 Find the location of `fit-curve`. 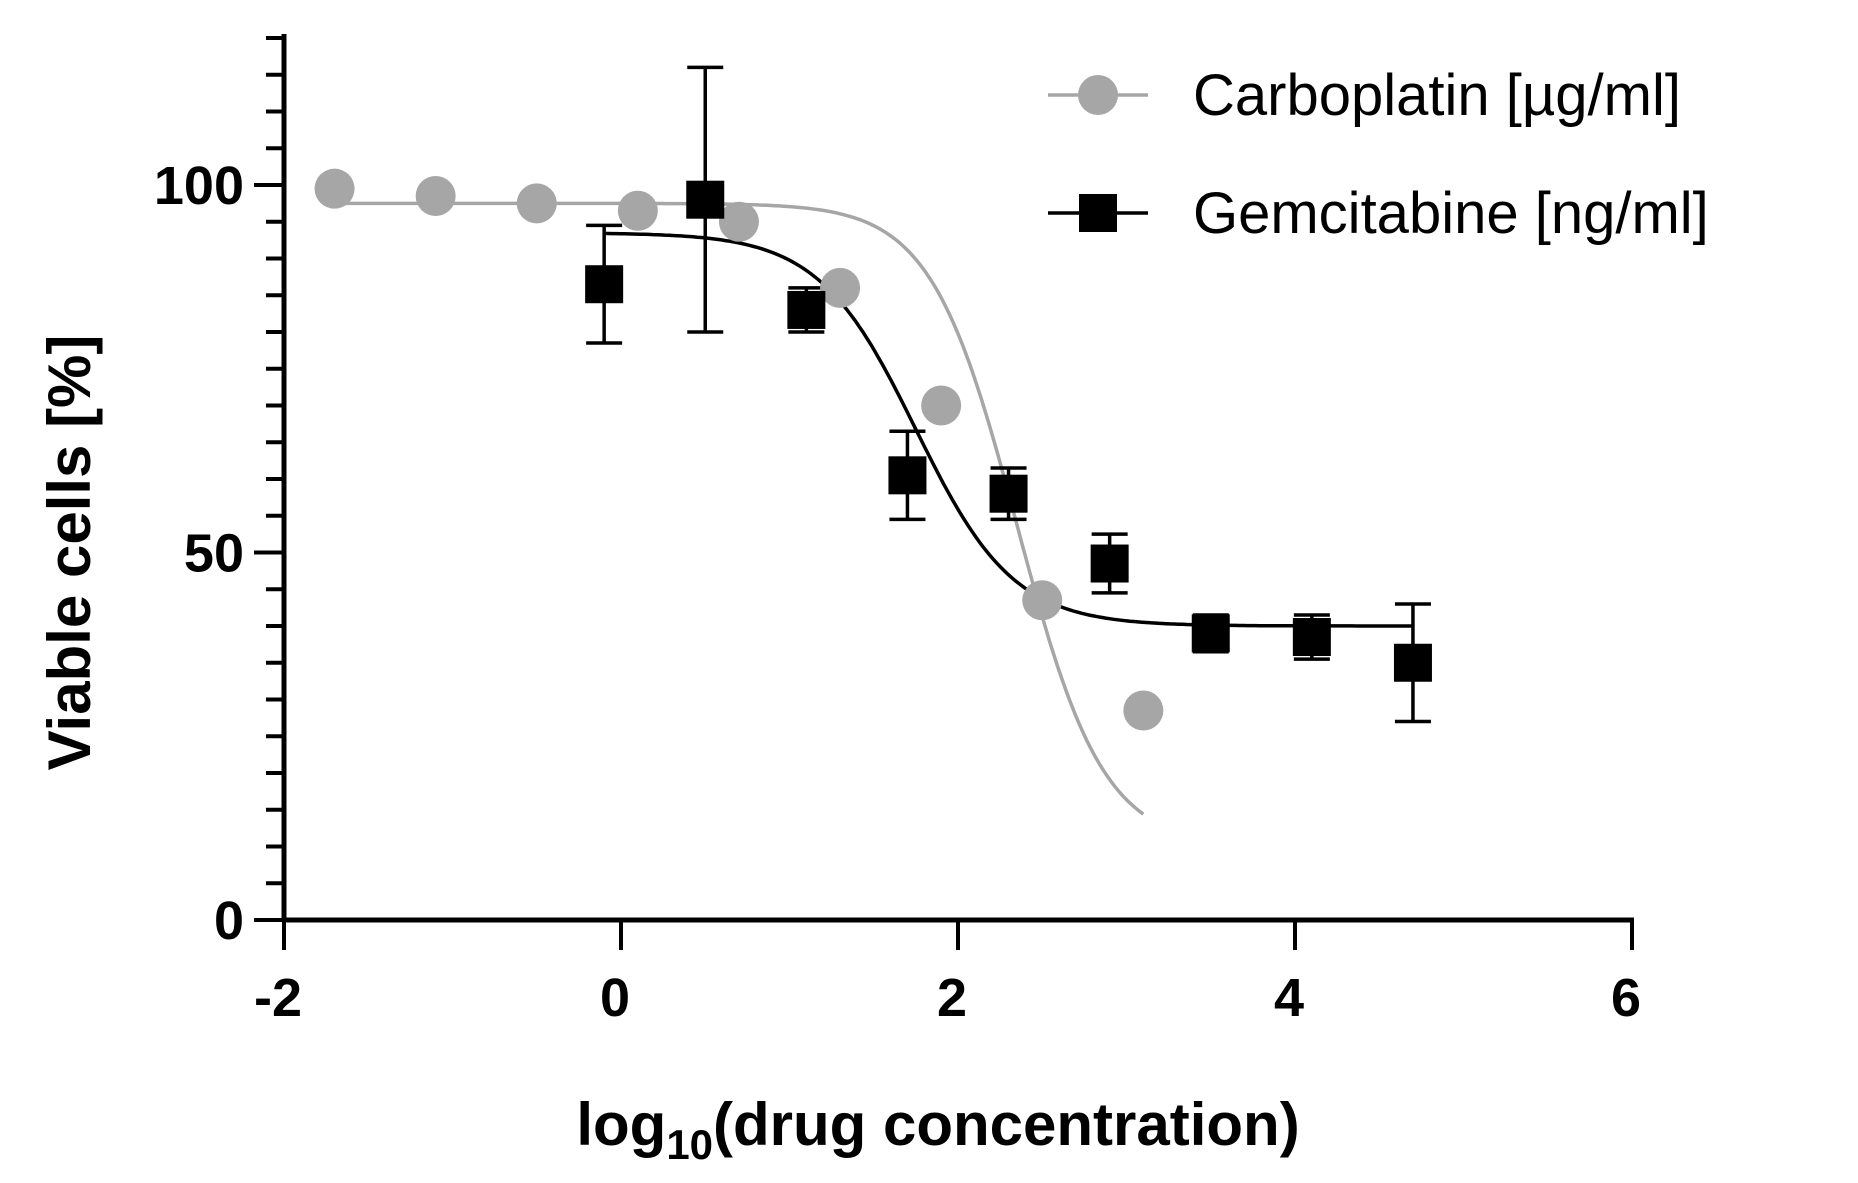

fit-curve is located at coordinates (1008, 429).